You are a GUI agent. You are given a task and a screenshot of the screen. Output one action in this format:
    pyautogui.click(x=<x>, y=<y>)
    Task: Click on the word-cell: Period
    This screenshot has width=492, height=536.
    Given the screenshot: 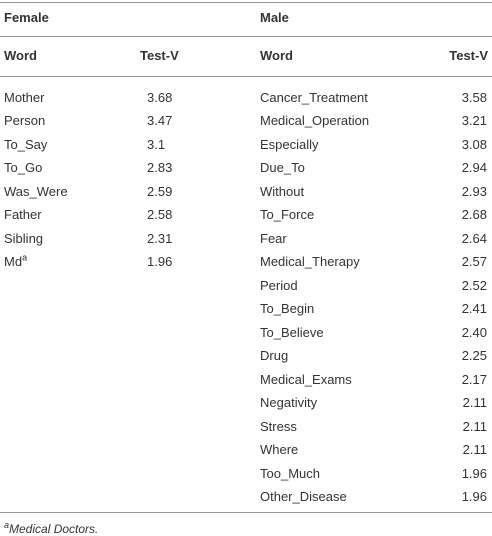 What is the action you would take?
    pyautogui.click(x=279, y=286)
    